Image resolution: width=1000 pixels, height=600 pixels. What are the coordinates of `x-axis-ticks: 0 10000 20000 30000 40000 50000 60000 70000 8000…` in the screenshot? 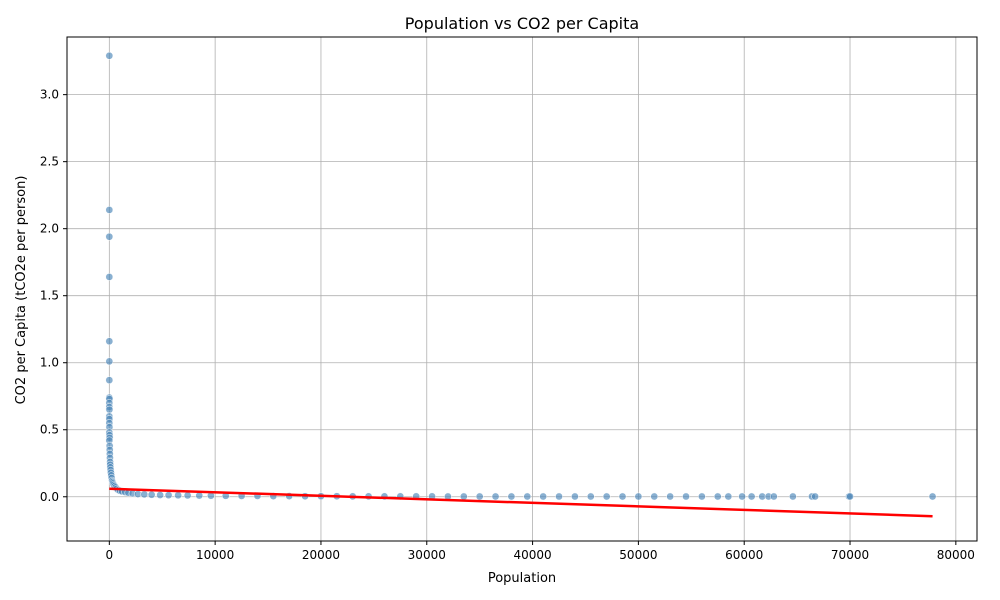 It's located at (540, 551).